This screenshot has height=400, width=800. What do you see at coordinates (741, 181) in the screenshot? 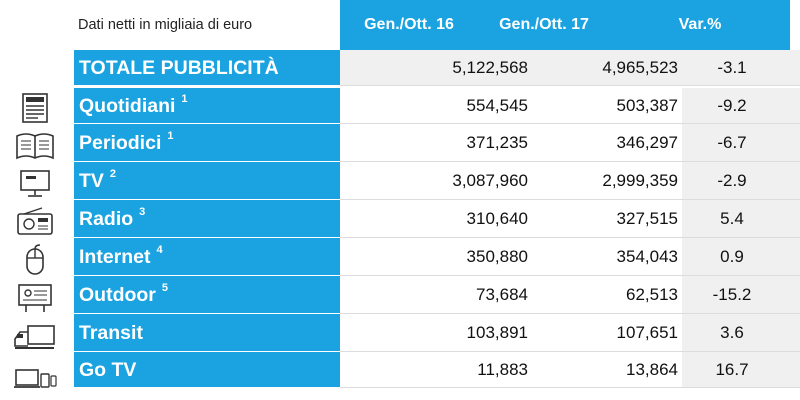
I see `value-var-percent: -2.9` at bounding box center [741, 181].